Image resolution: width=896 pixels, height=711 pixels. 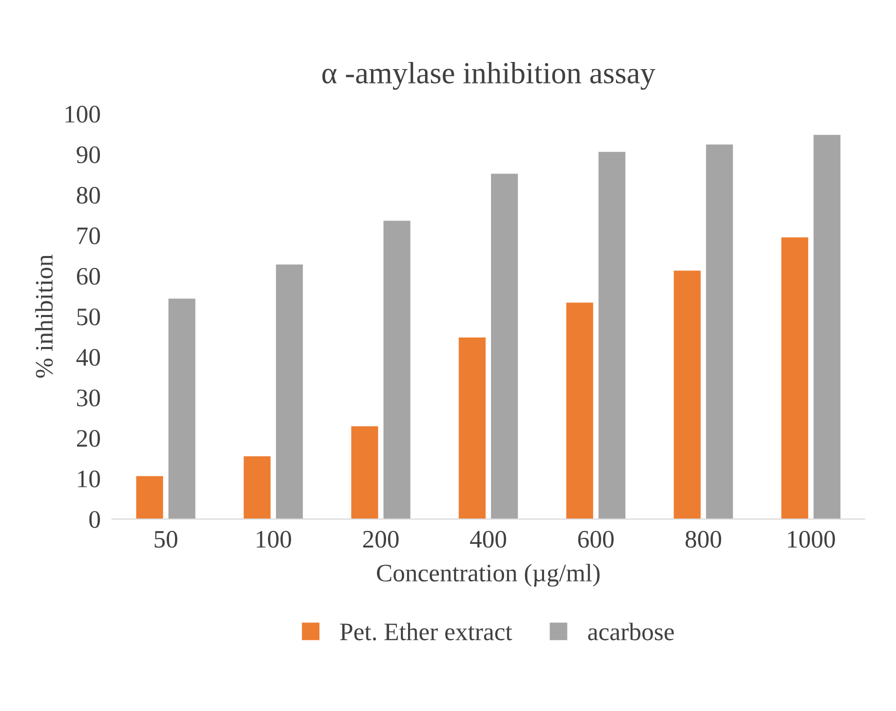 I want to click on y-tick-label: 60, so click(x=88, y=276).